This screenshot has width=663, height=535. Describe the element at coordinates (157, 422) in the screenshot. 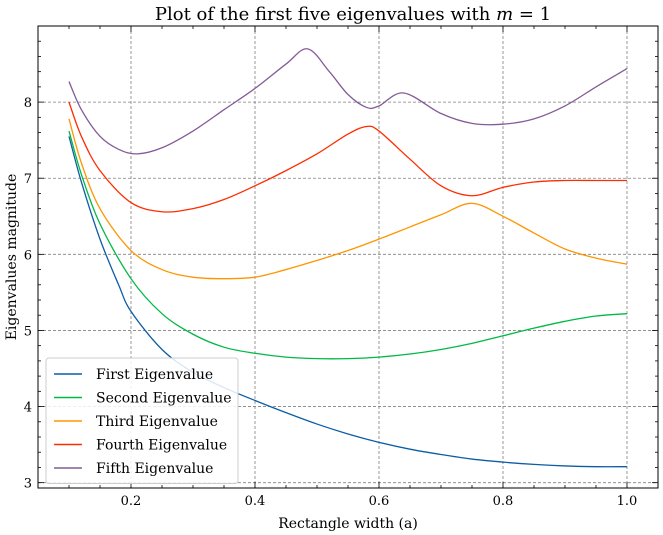

I see `legend-label: Third Eigenvalue` at that location.